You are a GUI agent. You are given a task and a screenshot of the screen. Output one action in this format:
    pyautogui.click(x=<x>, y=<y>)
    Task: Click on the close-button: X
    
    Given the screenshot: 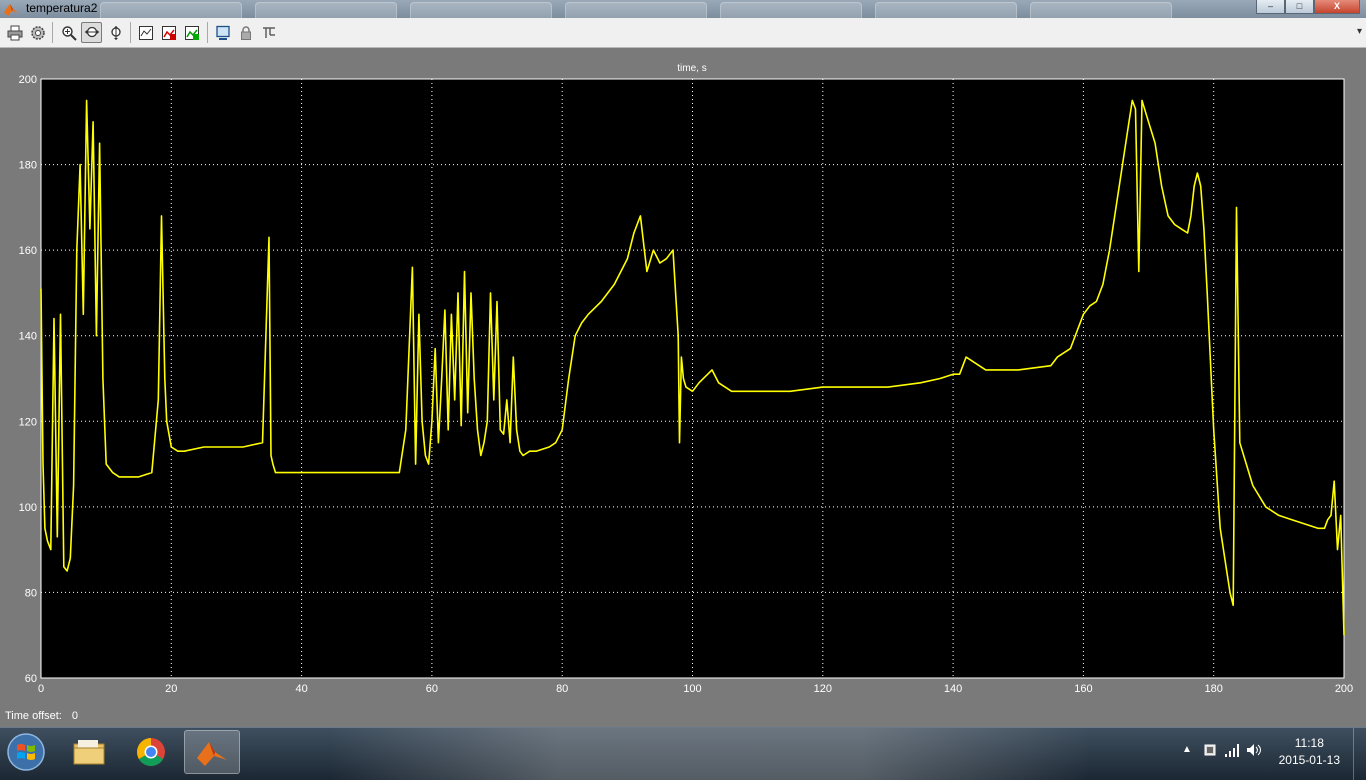 What is the action you would take?
    pyautogui.click(x=1337, y=7)
    